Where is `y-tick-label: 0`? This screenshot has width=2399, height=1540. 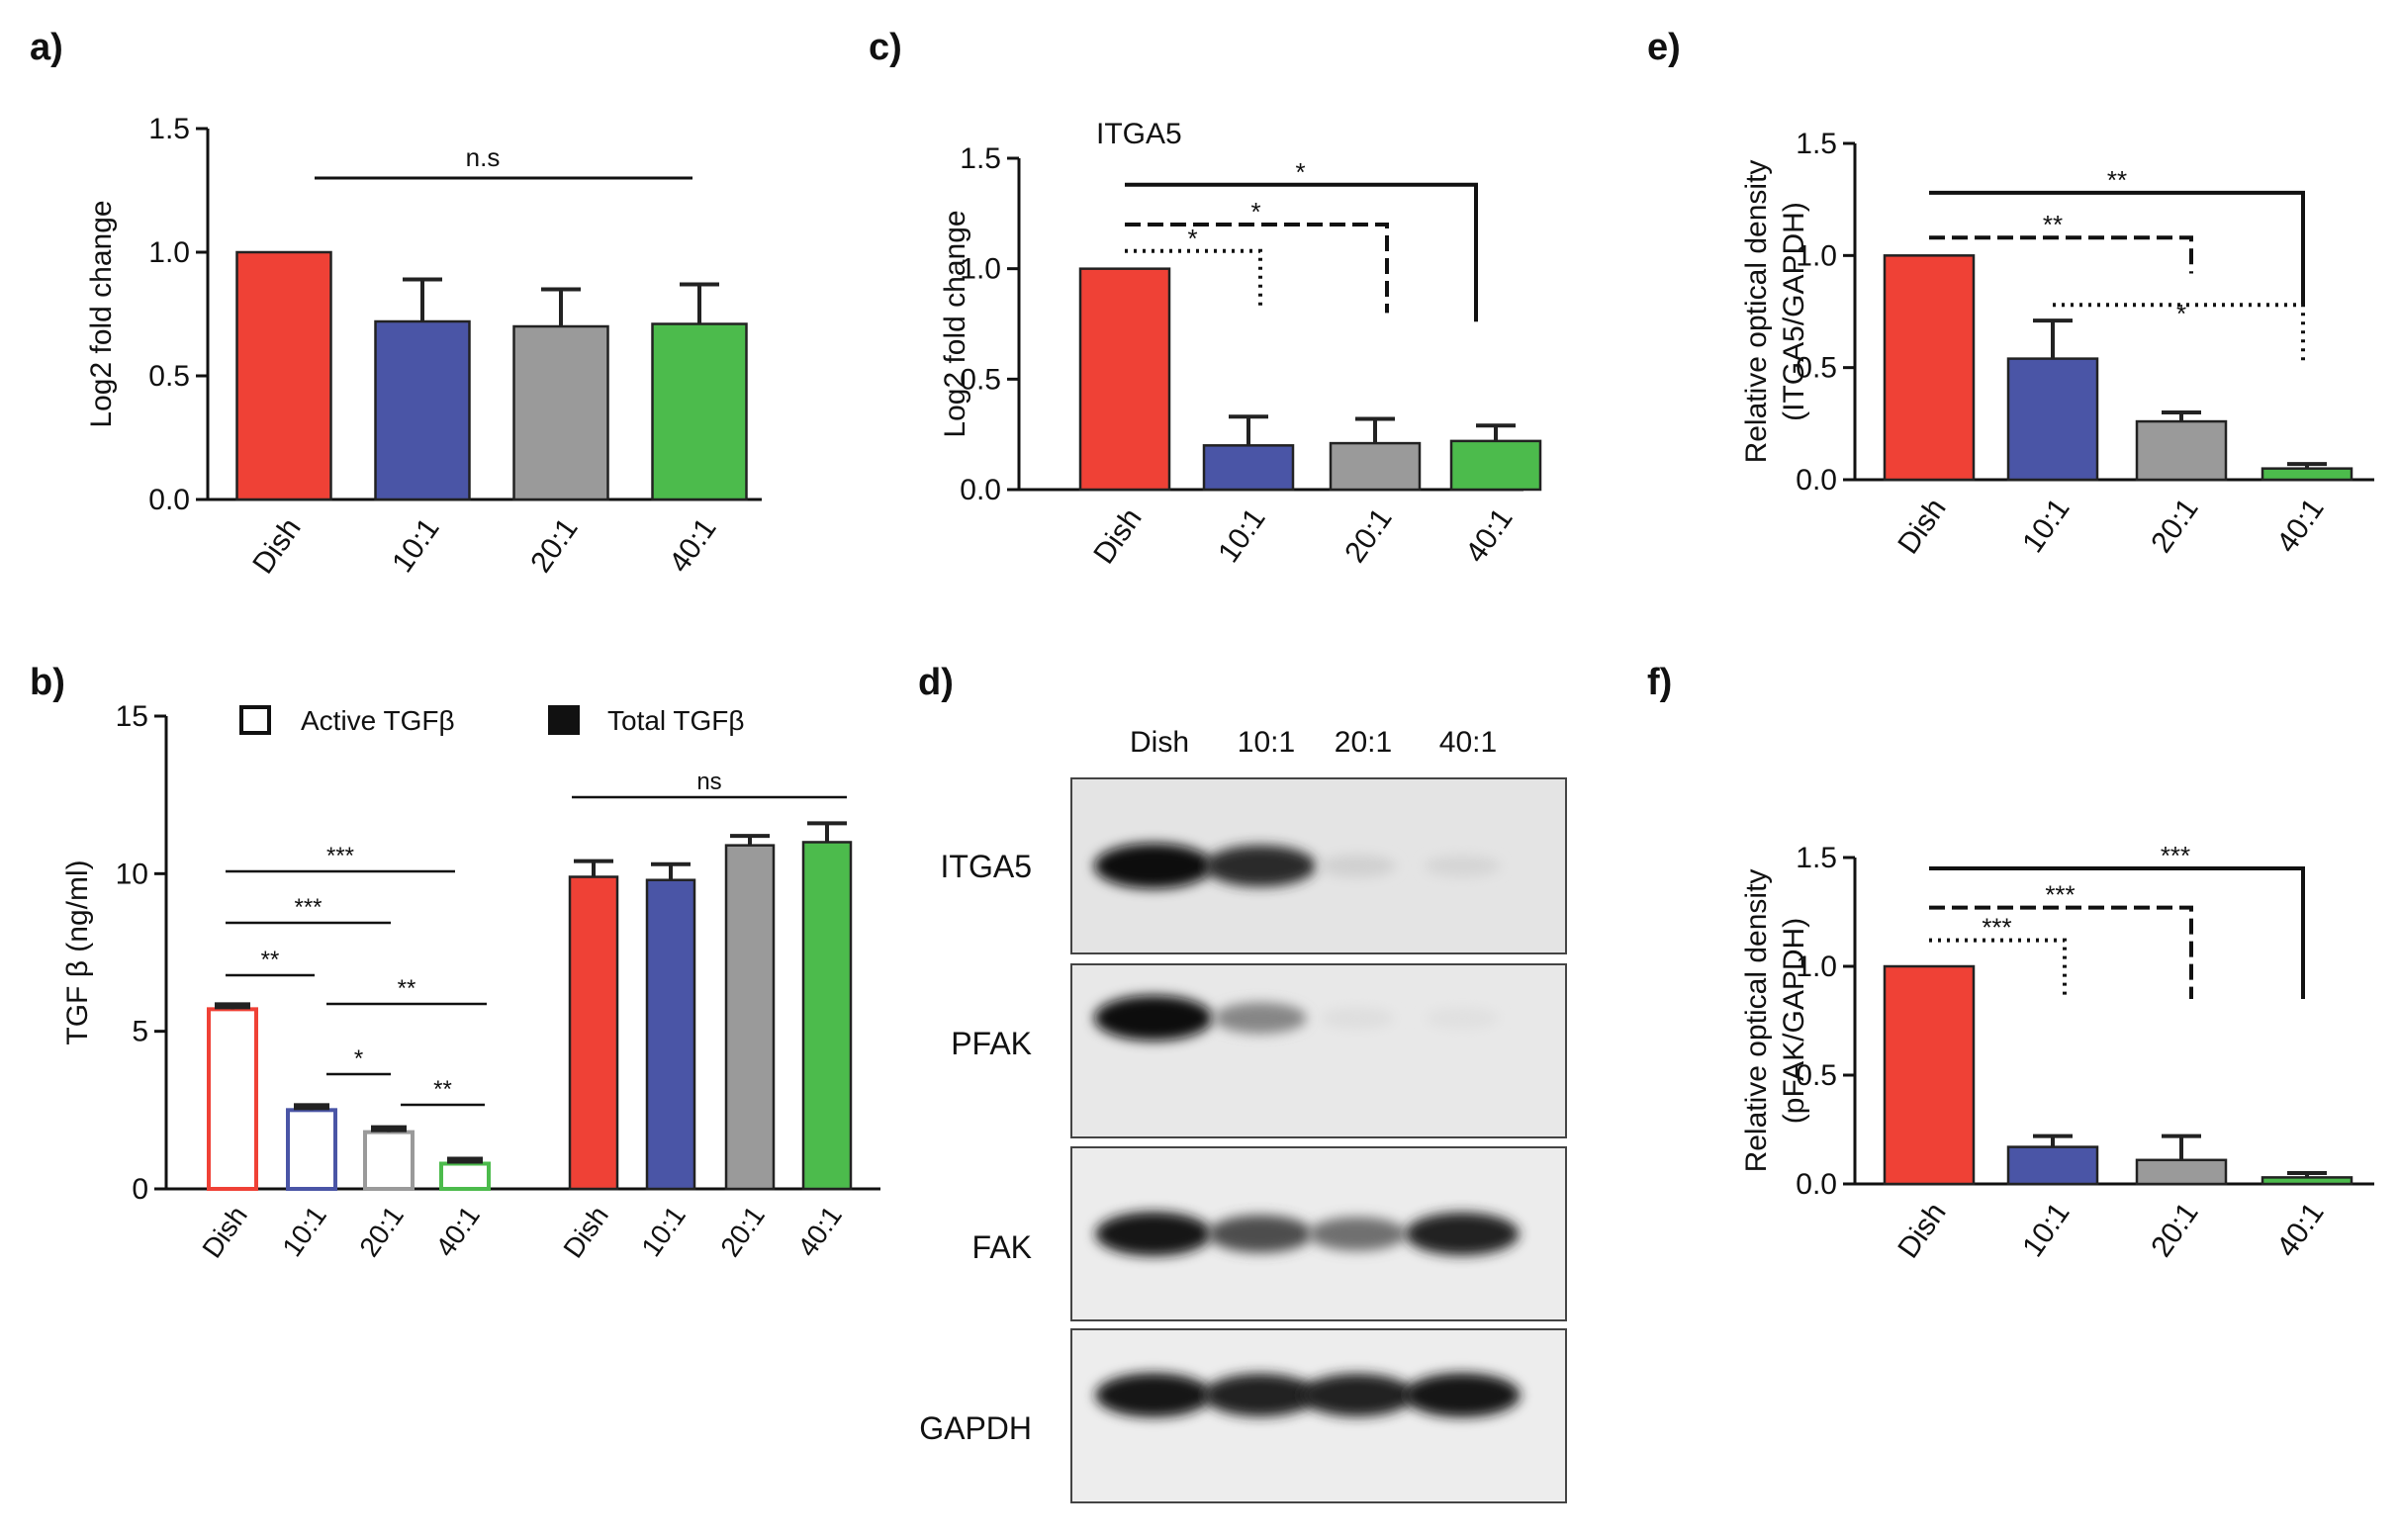 y-tick-label: 0 is located at coordinates (140, 1189).